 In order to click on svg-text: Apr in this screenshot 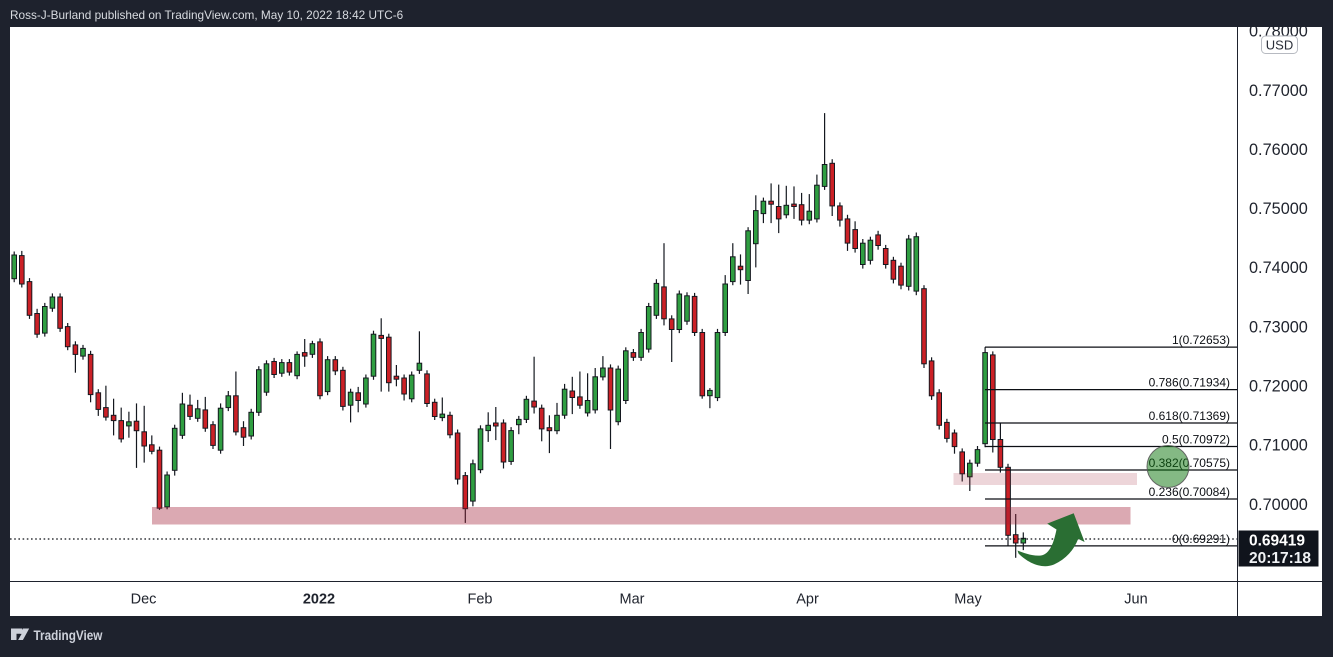, I will do `click(807, 600)`.